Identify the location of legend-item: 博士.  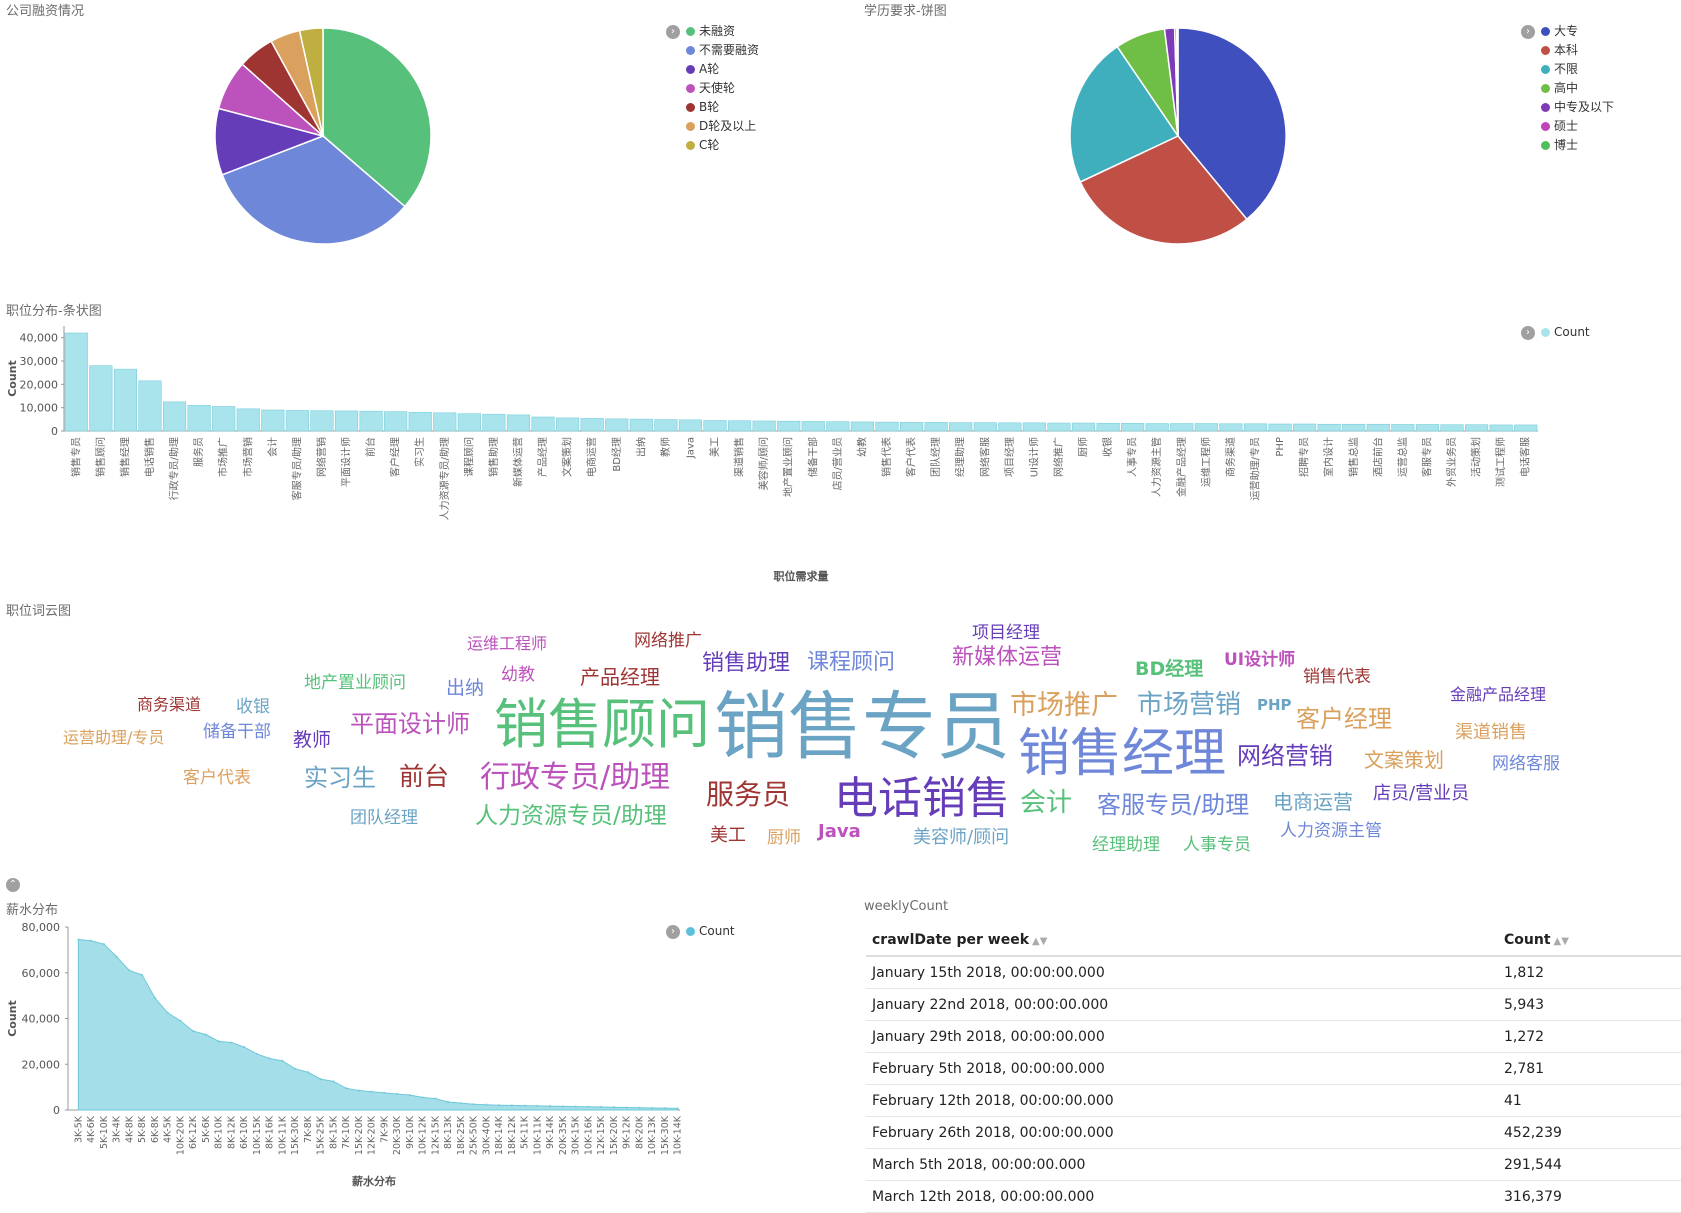
(1577, 145).